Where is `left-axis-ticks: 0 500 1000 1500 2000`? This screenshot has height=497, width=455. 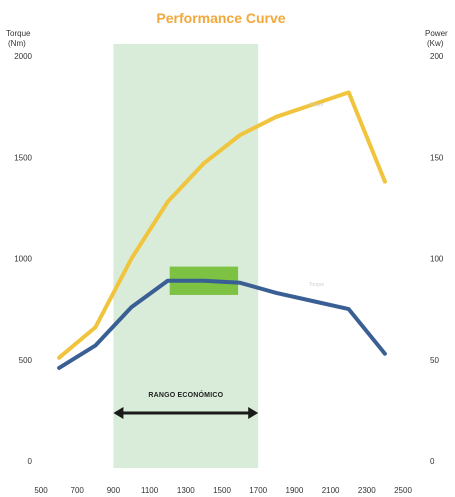
left-axis-ticks: 0 500 1000 1500 2000 is located at coordinates (23, 259).